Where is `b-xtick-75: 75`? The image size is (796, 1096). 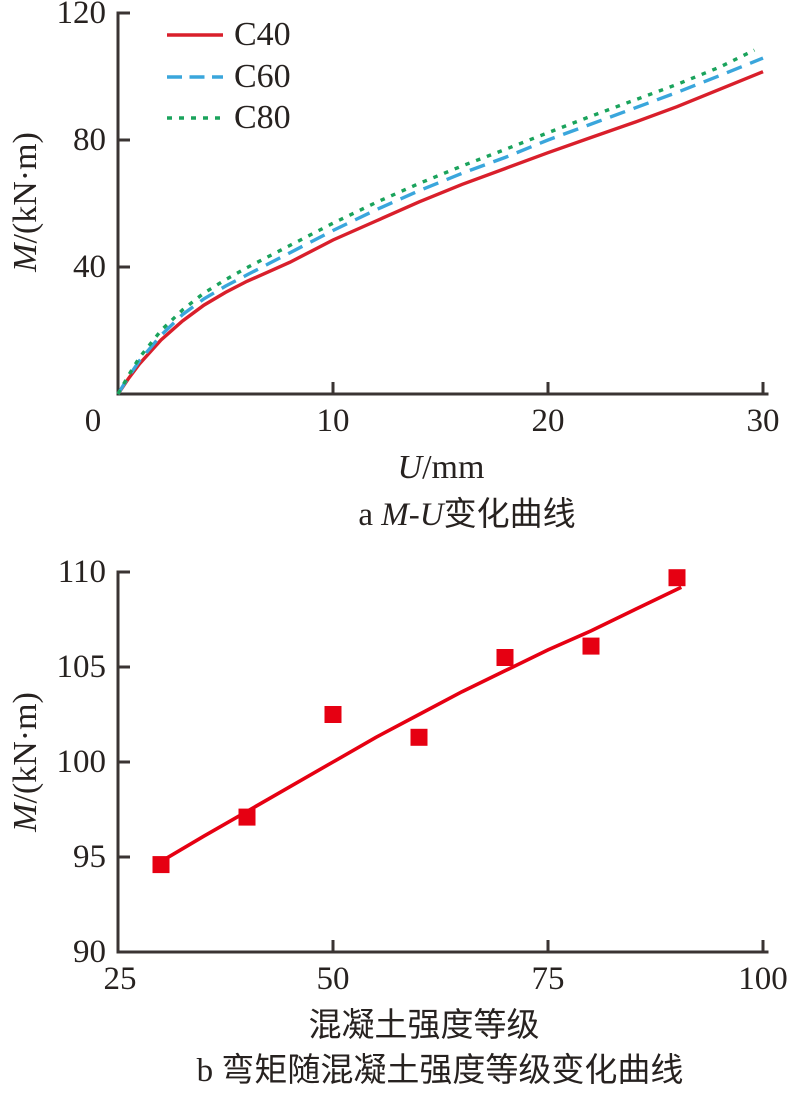 b-xtick-75: 75 is located at coordinates (548, 979).